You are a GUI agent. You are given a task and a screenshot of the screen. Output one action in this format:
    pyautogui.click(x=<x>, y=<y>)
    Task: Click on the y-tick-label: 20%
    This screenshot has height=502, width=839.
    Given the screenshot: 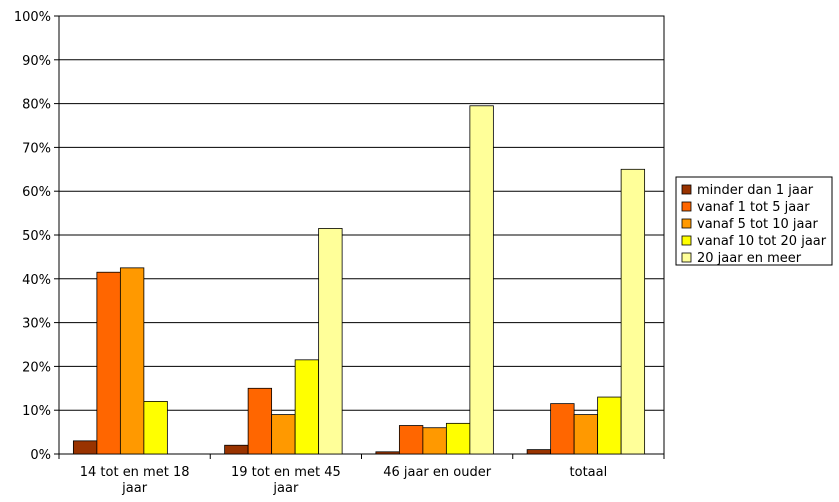 What is the action you would take?
    pyautogui.click(x=36, y=367)
    